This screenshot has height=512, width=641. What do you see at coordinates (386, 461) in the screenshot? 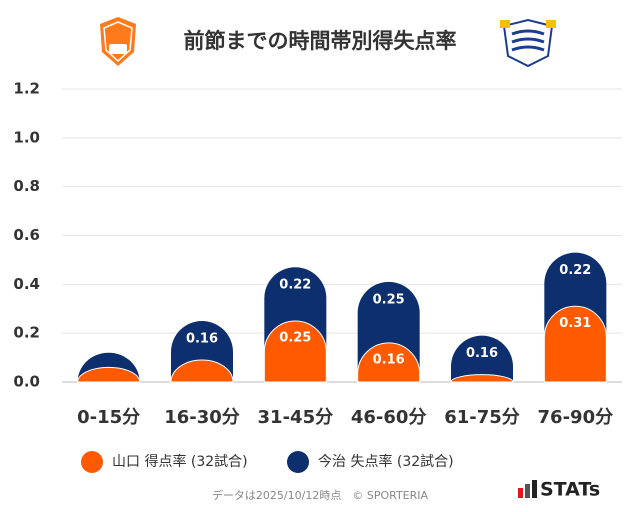
I see `legend-label: 今治 失点率 (32試合)` at bounding box center [386, 461].